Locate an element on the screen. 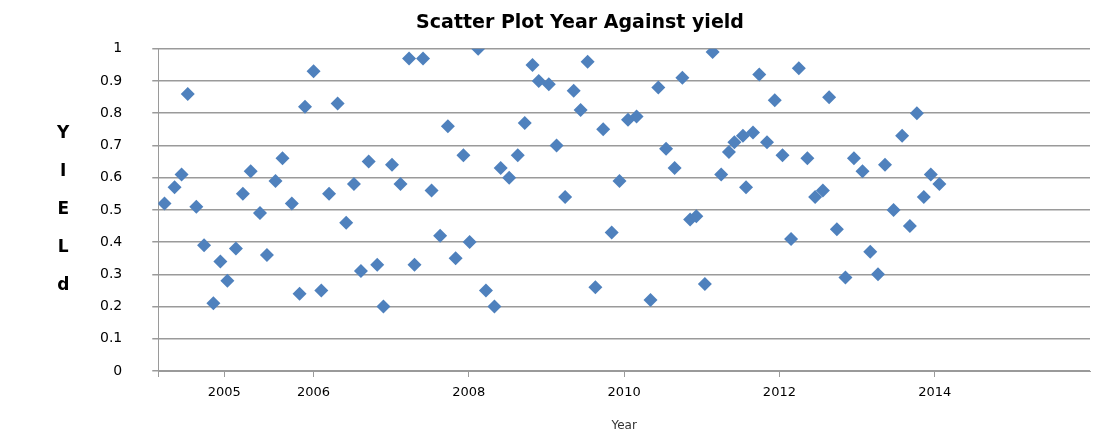  x-tick-label: 2008 is located at coordinates (469, 392).